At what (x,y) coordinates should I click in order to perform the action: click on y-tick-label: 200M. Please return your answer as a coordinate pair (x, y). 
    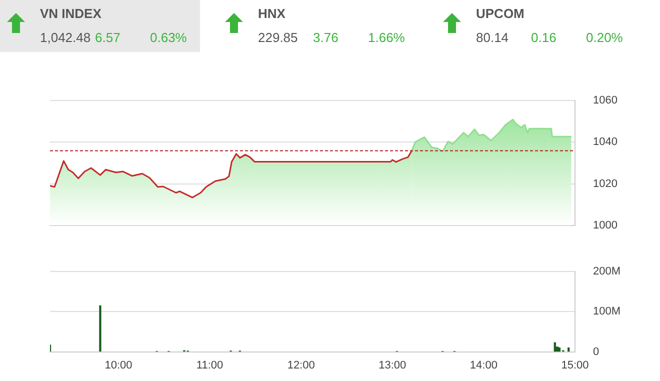
    Looking at the image, I should click on (607, 272).